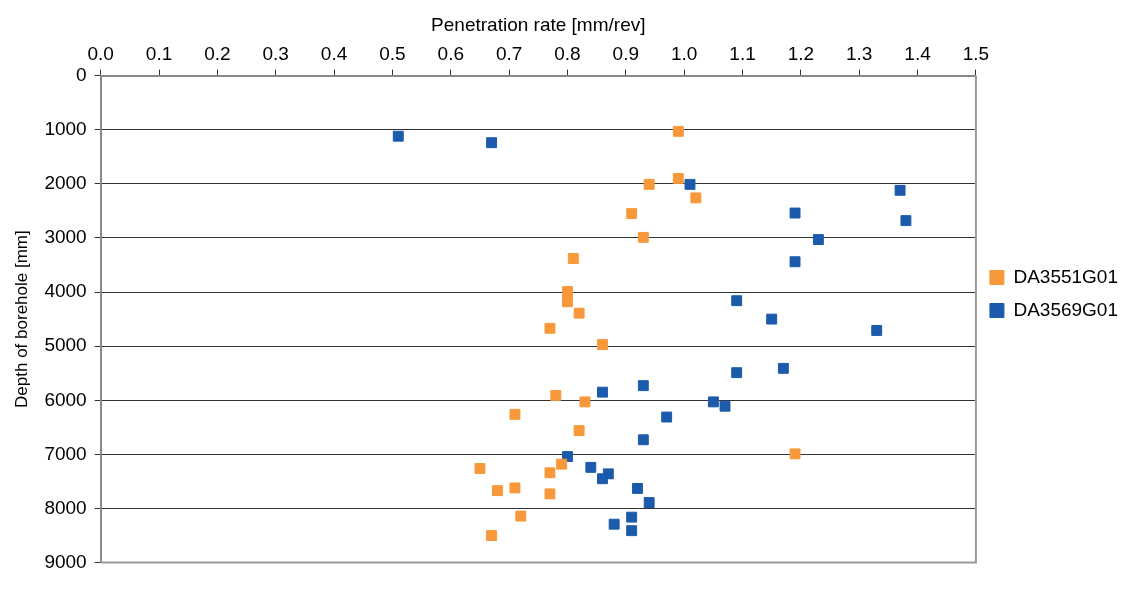 This screenshot has height=590, width=1136. Describe the element at coordinates (684, 54) in the screenshot. I see `x-tick-label: 1.0` at that location.